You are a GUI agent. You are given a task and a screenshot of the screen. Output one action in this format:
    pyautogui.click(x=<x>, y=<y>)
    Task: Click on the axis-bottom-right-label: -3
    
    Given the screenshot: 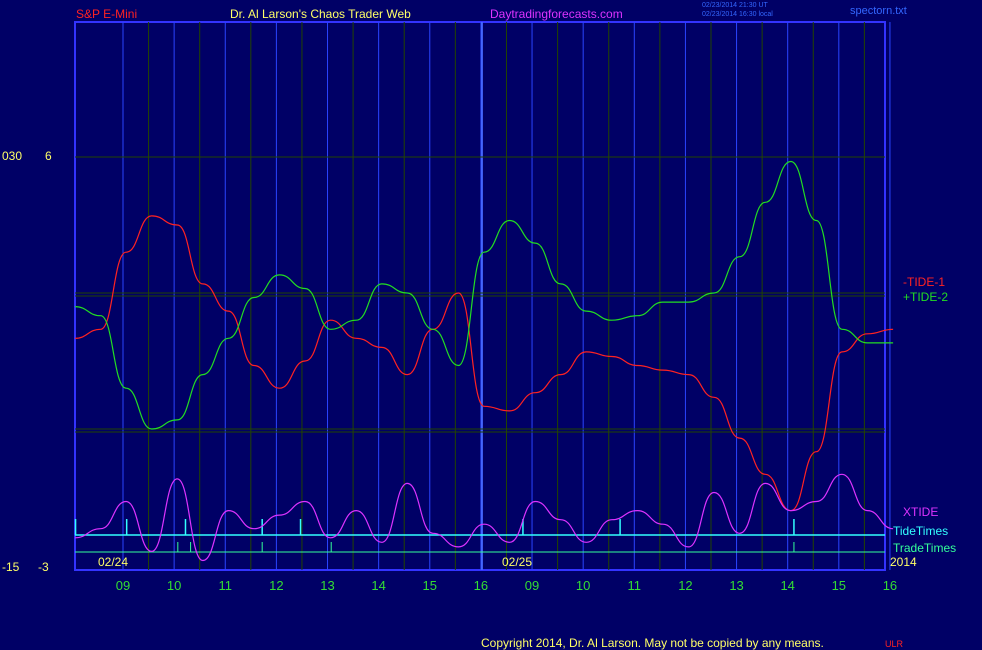 What is the action you would take?
    pyautogui.click(x=43, y=567)
    